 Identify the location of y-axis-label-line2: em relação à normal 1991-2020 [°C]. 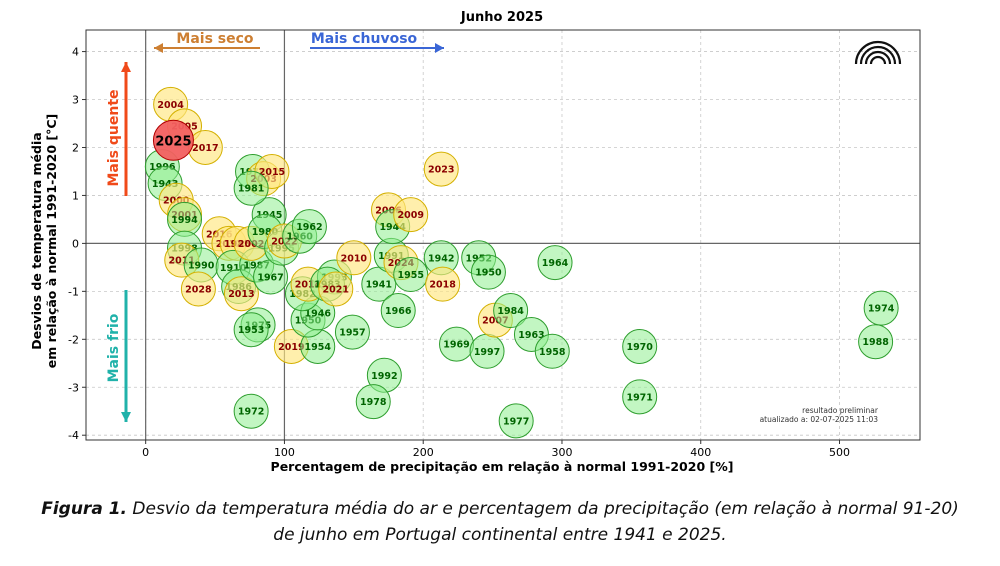
(51, 241).